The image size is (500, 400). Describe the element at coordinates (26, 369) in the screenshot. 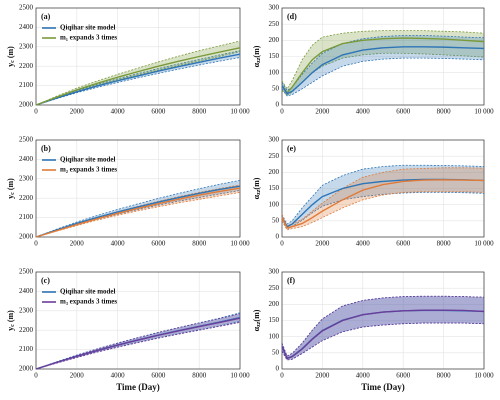

I see `y-tick-label: 2000` at that location.